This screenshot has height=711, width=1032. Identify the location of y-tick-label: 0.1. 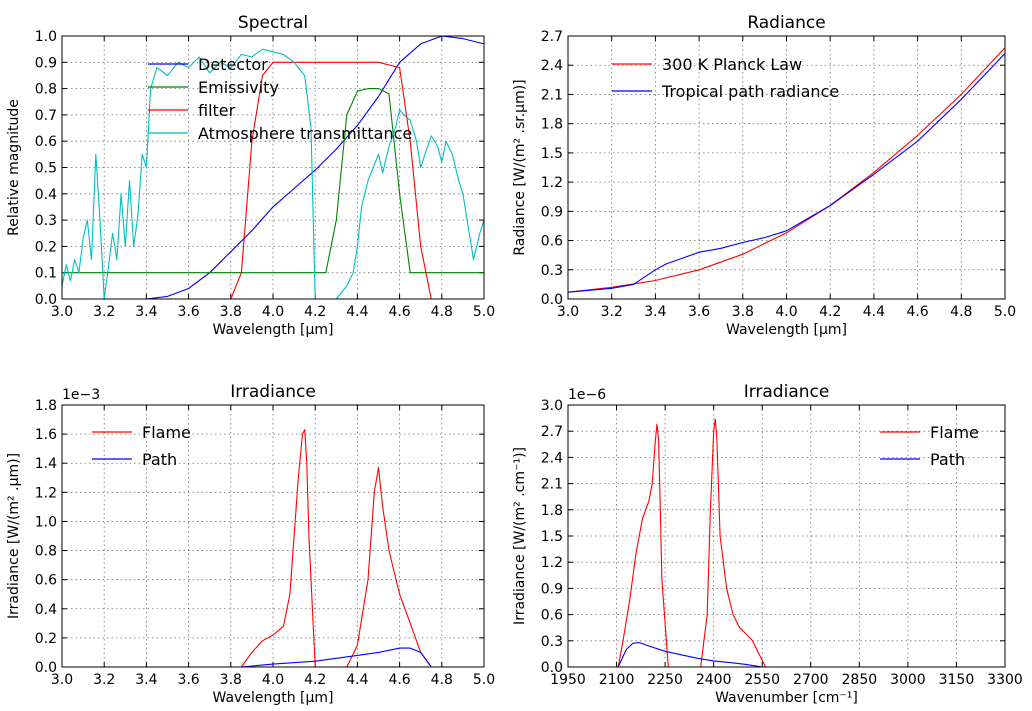
(46, 274).